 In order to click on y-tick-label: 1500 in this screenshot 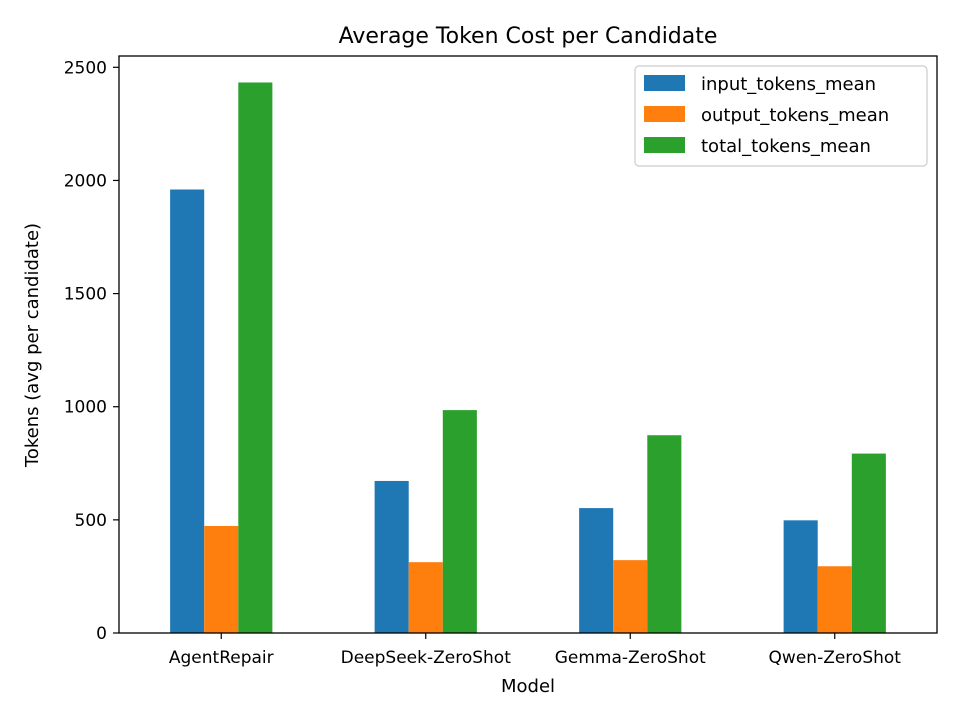, I will do `click(85, 295)`.